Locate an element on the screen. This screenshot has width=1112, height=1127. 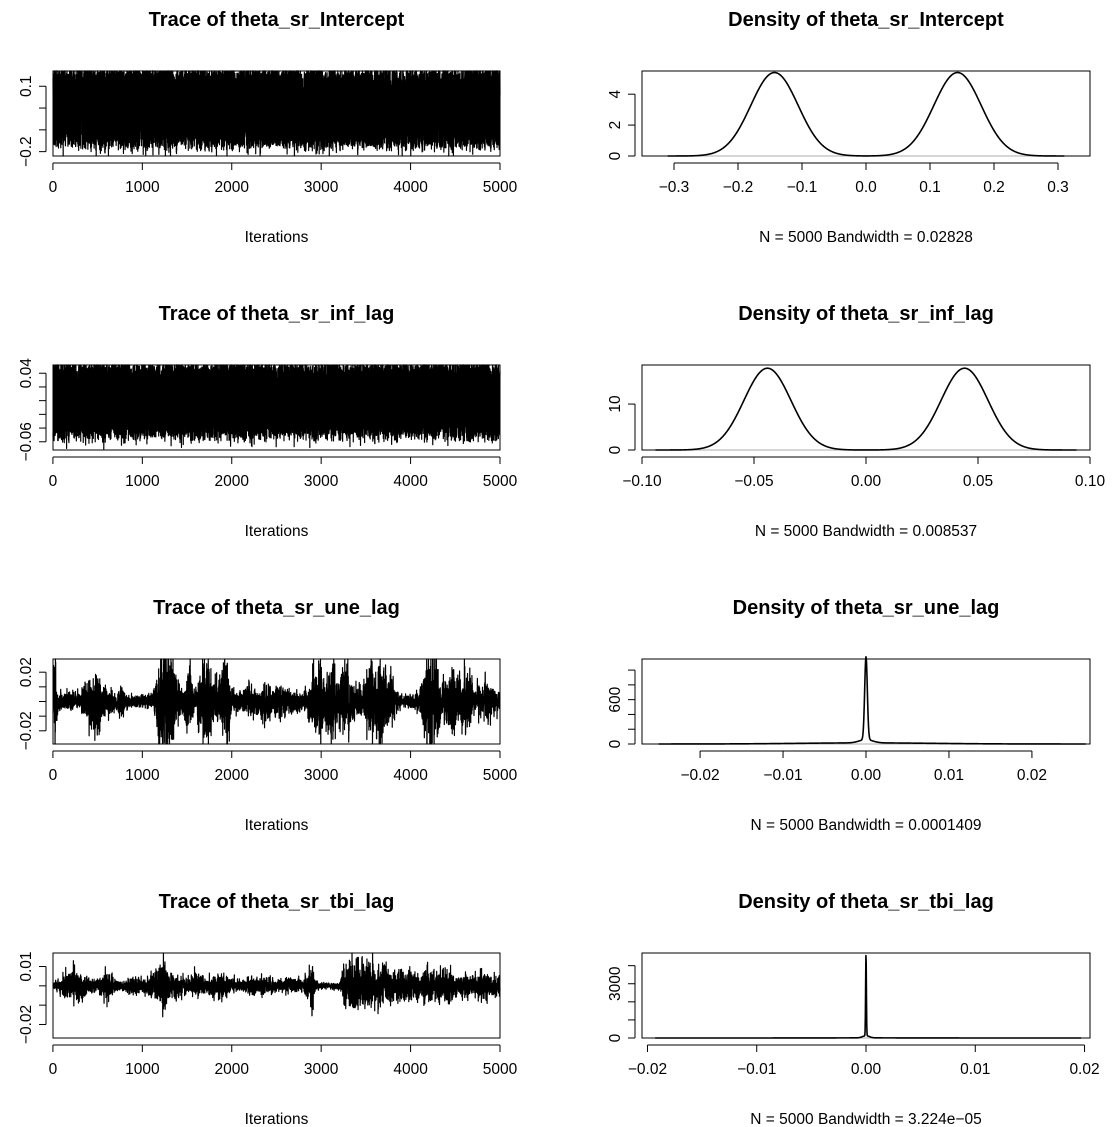
y-tick-label: 3000 is located at coordinates (615, 983).